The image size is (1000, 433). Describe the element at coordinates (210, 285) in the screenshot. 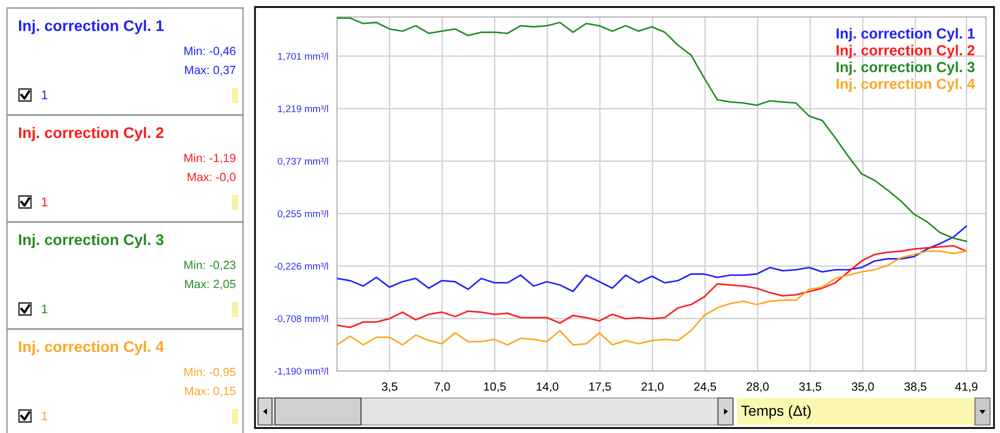

I see `text: Max: 2,05` at that location.